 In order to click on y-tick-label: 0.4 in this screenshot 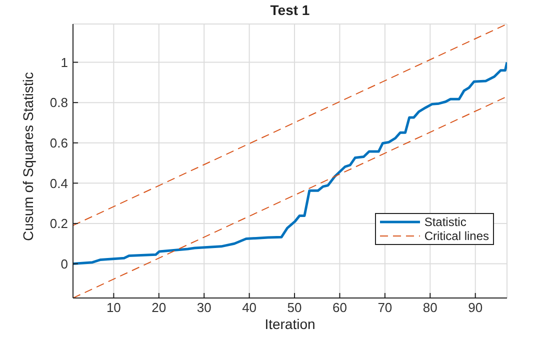, I will do `click(59, 183)`.